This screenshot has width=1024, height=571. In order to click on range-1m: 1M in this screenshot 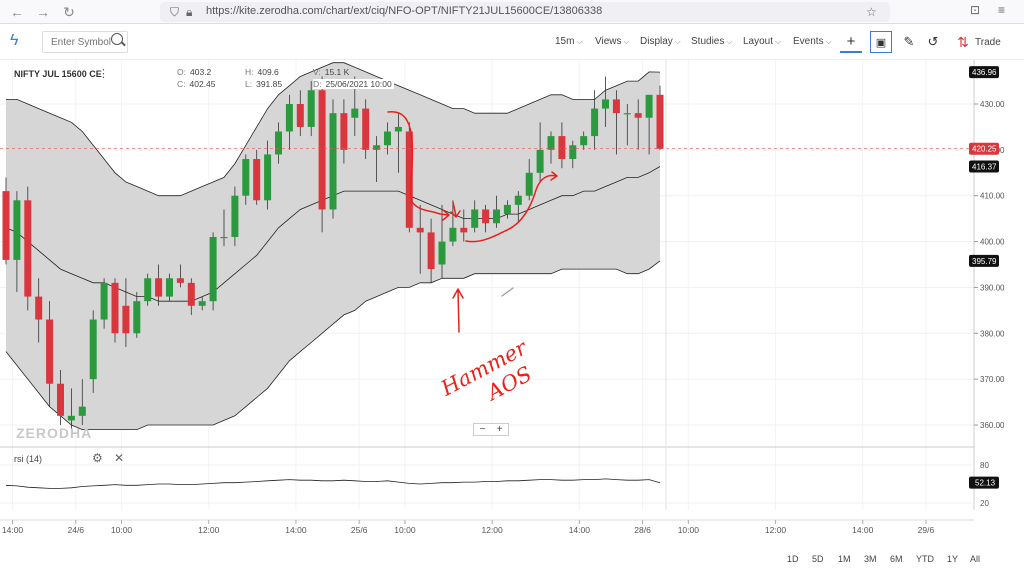, I will do `click(844, 559)`.